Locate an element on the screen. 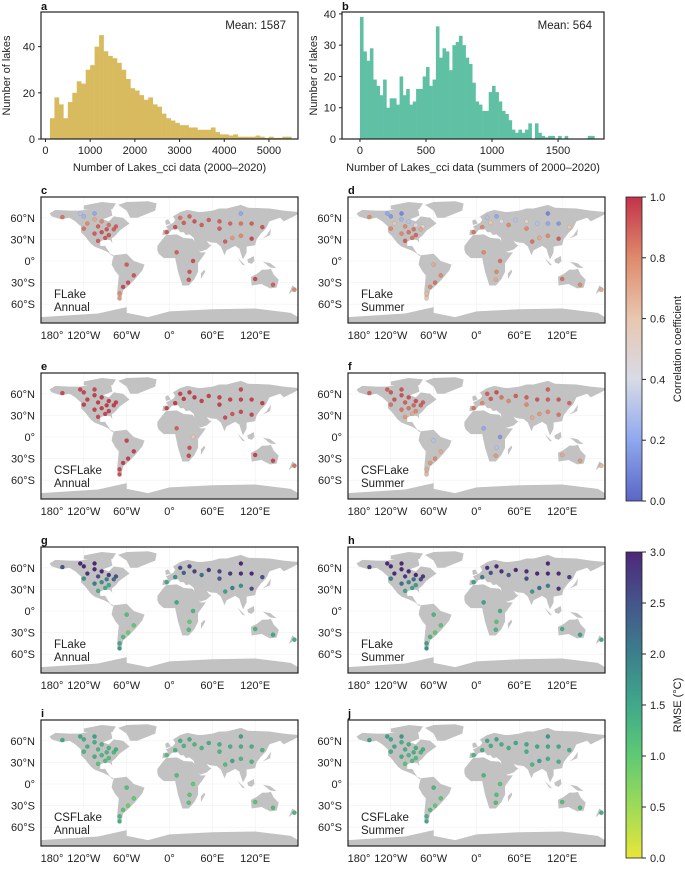  x-tick-label: 2000 is located at coordinates (135, 151).